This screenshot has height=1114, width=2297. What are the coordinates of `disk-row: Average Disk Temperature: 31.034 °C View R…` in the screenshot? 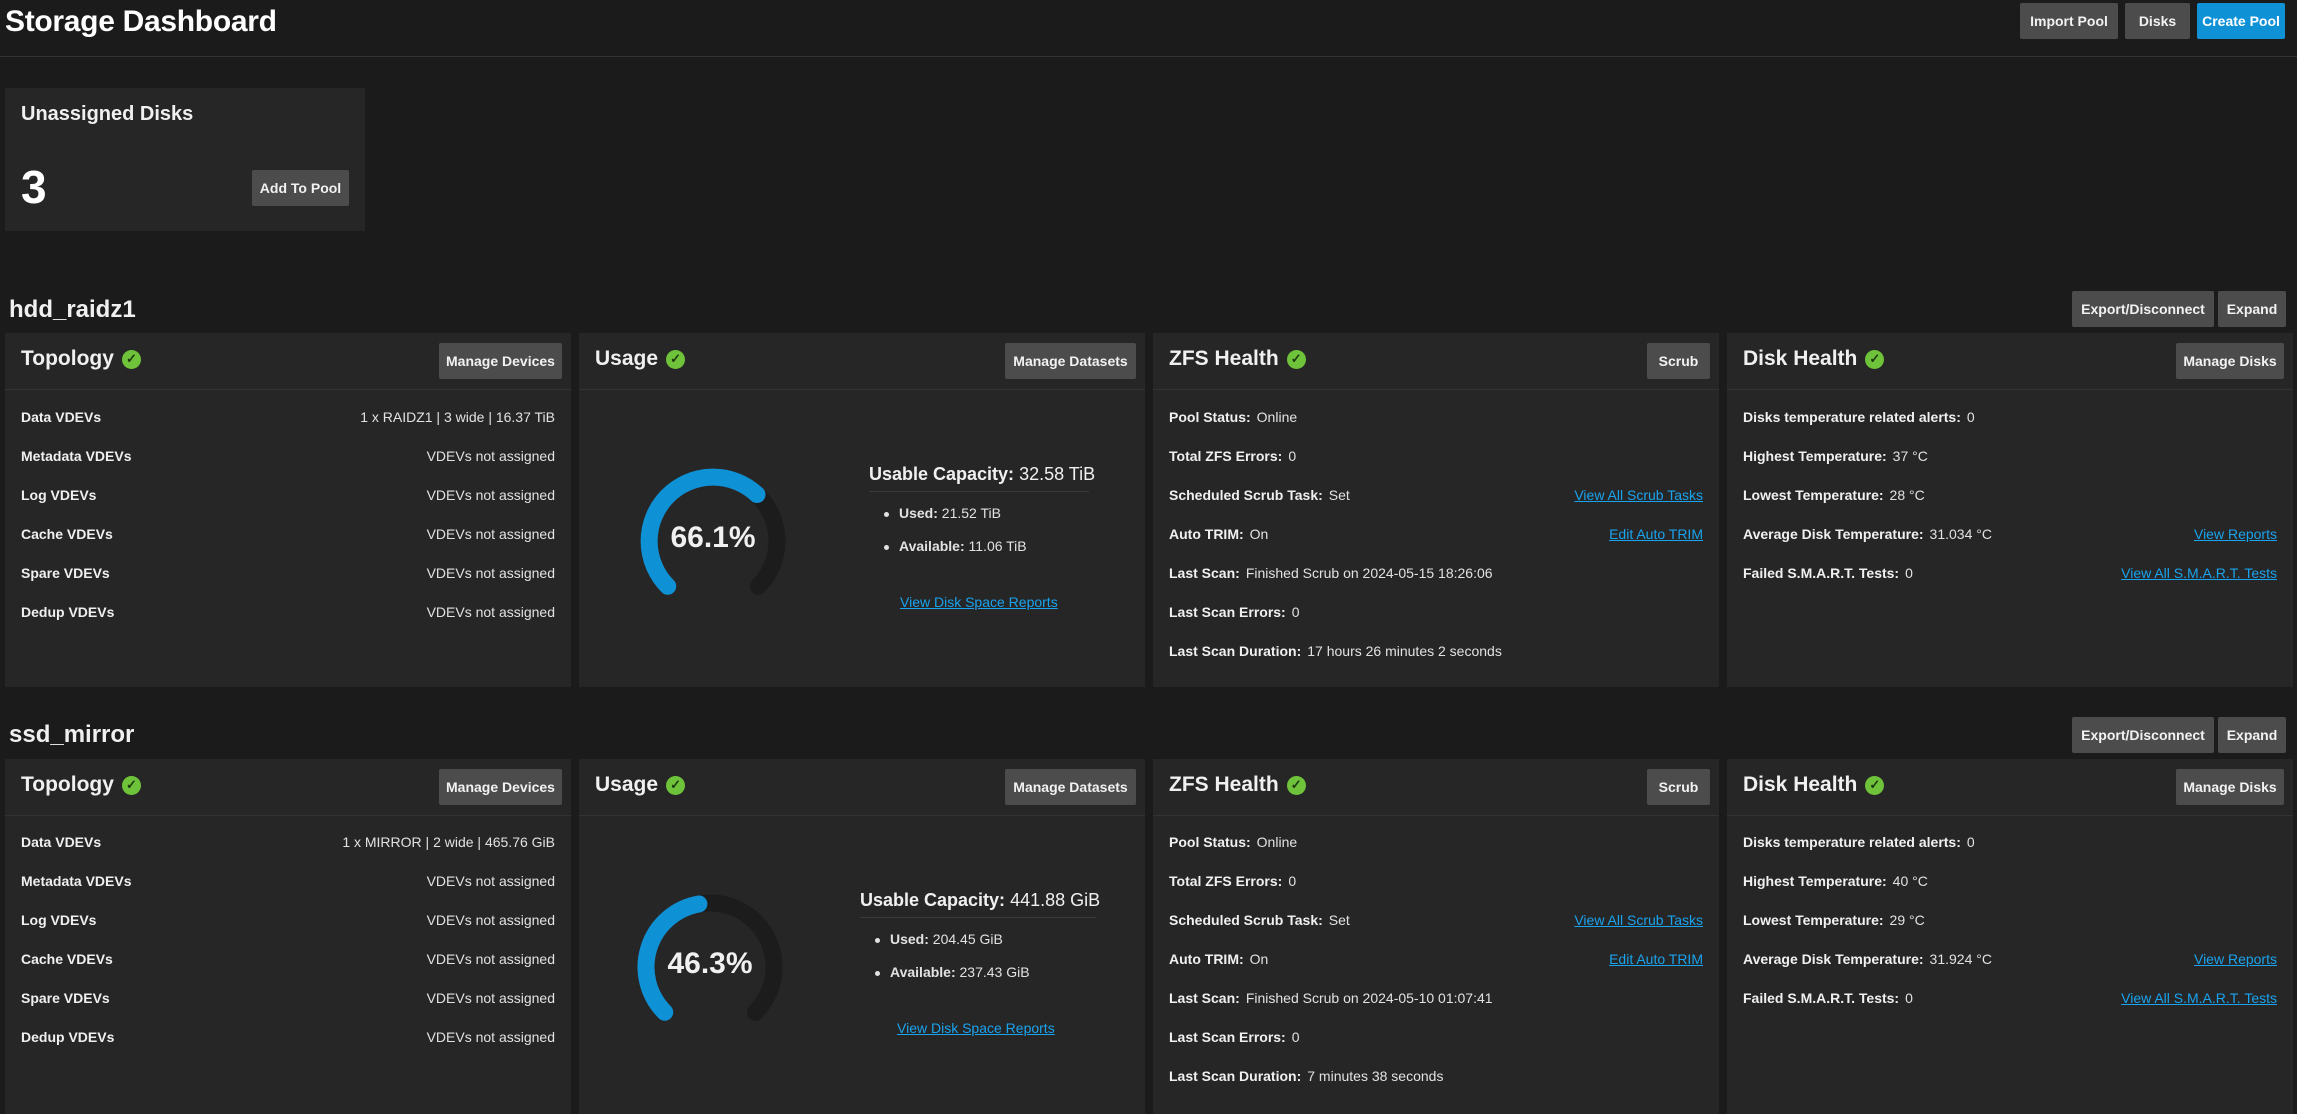 It's located at (2010, 534).